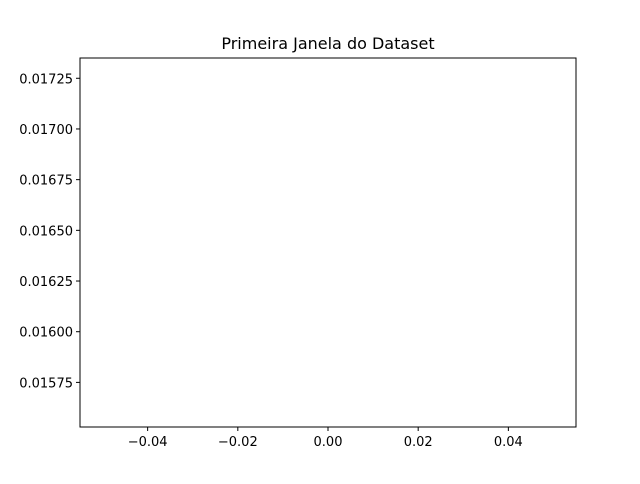 Image resolution: width=640 pixels, height=484 pixels. Describe the element at coordinates (46, 231) in the screenshot. I see `y-tick-label: 0.01650` at that location.